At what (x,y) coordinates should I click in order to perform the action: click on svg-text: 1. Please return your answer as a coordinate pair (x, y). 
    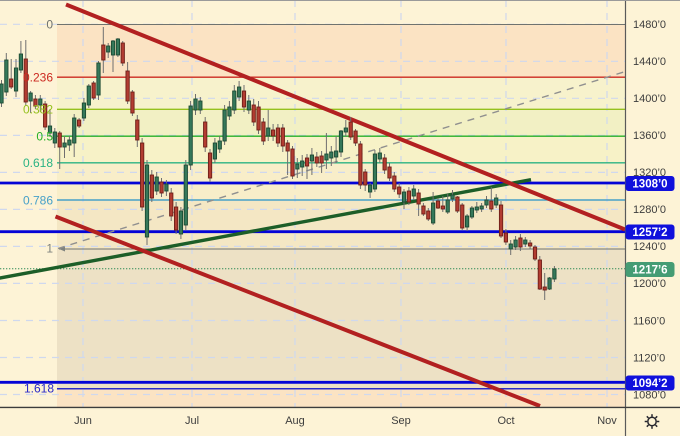
    Looking at the image, I should click on (49, 249).